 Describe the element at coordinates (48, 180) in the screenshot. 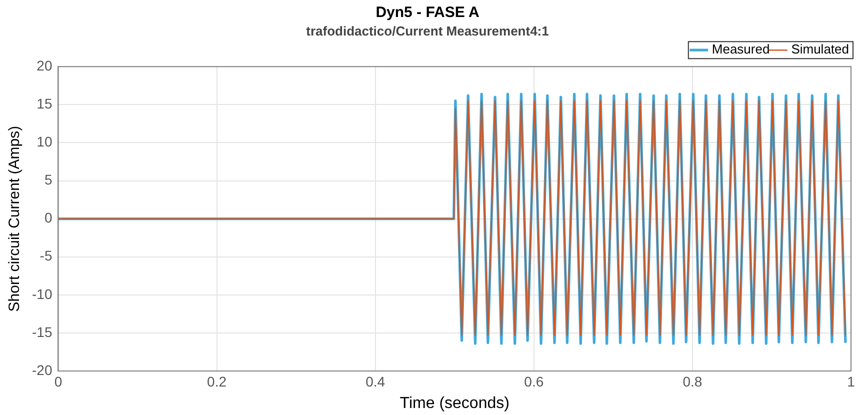

I see `y-tick-label: 5` at that location.